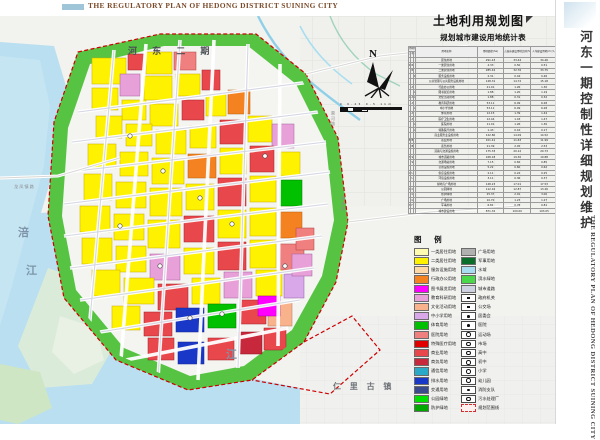 The height and width of the screenshot is (440, 600). What do you see at coordinates (489, 408) in the screenshot?
I see `legend-item-label: 规划范围线` at bounding box center [489, 408].